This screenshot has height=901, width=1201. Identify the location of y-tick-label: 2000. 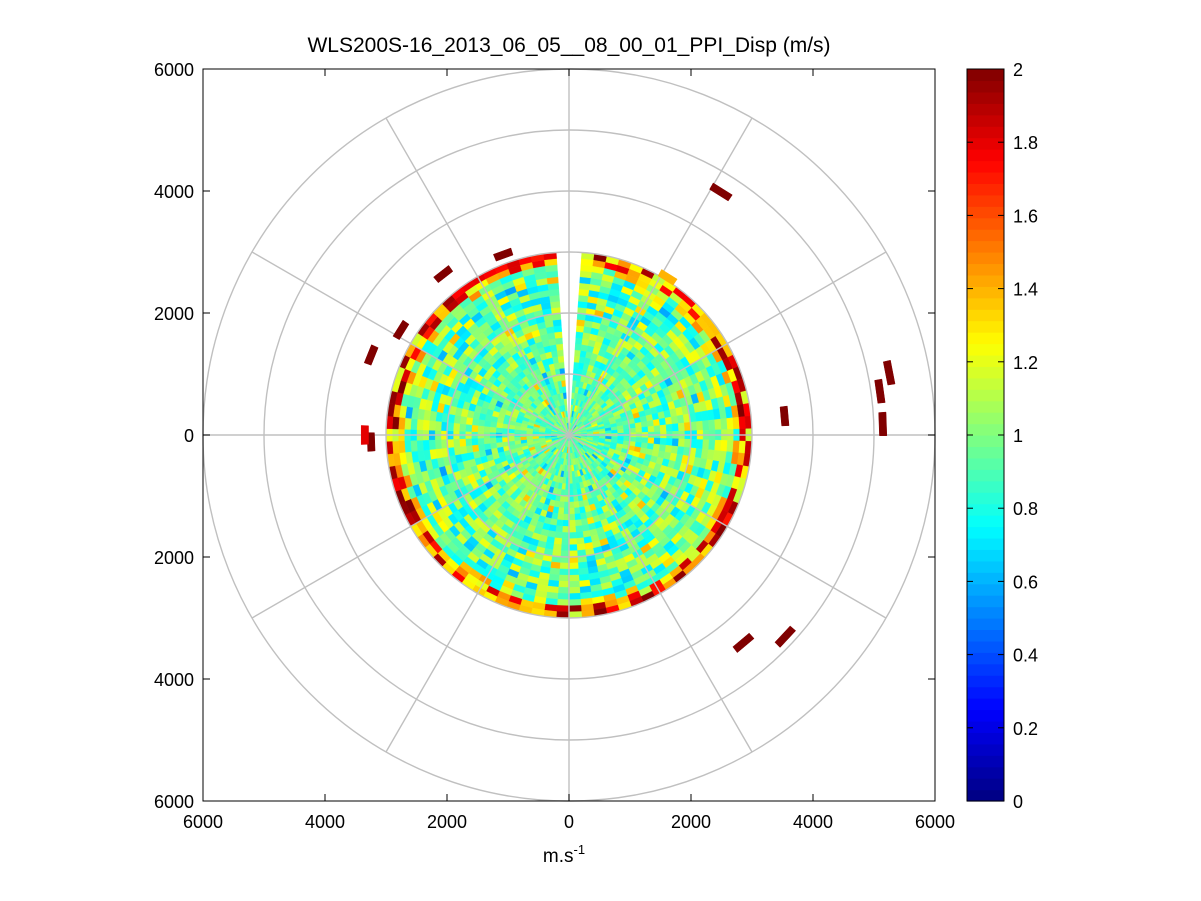
(174, 558).